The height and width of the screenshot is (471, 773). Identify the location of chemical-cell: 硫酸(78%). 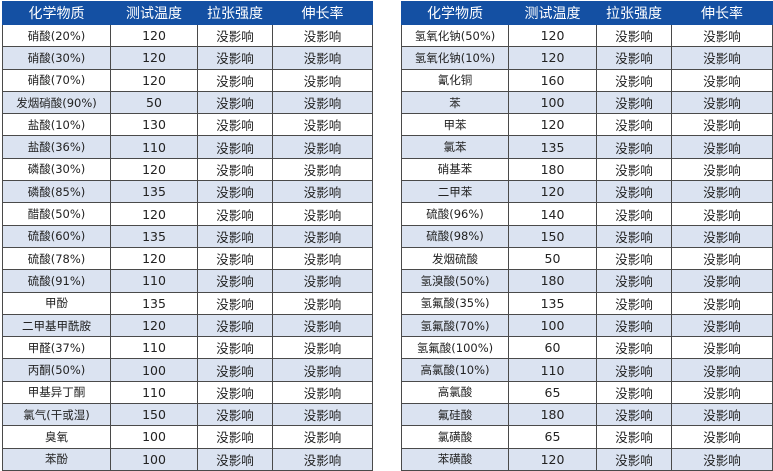
(56, 258).